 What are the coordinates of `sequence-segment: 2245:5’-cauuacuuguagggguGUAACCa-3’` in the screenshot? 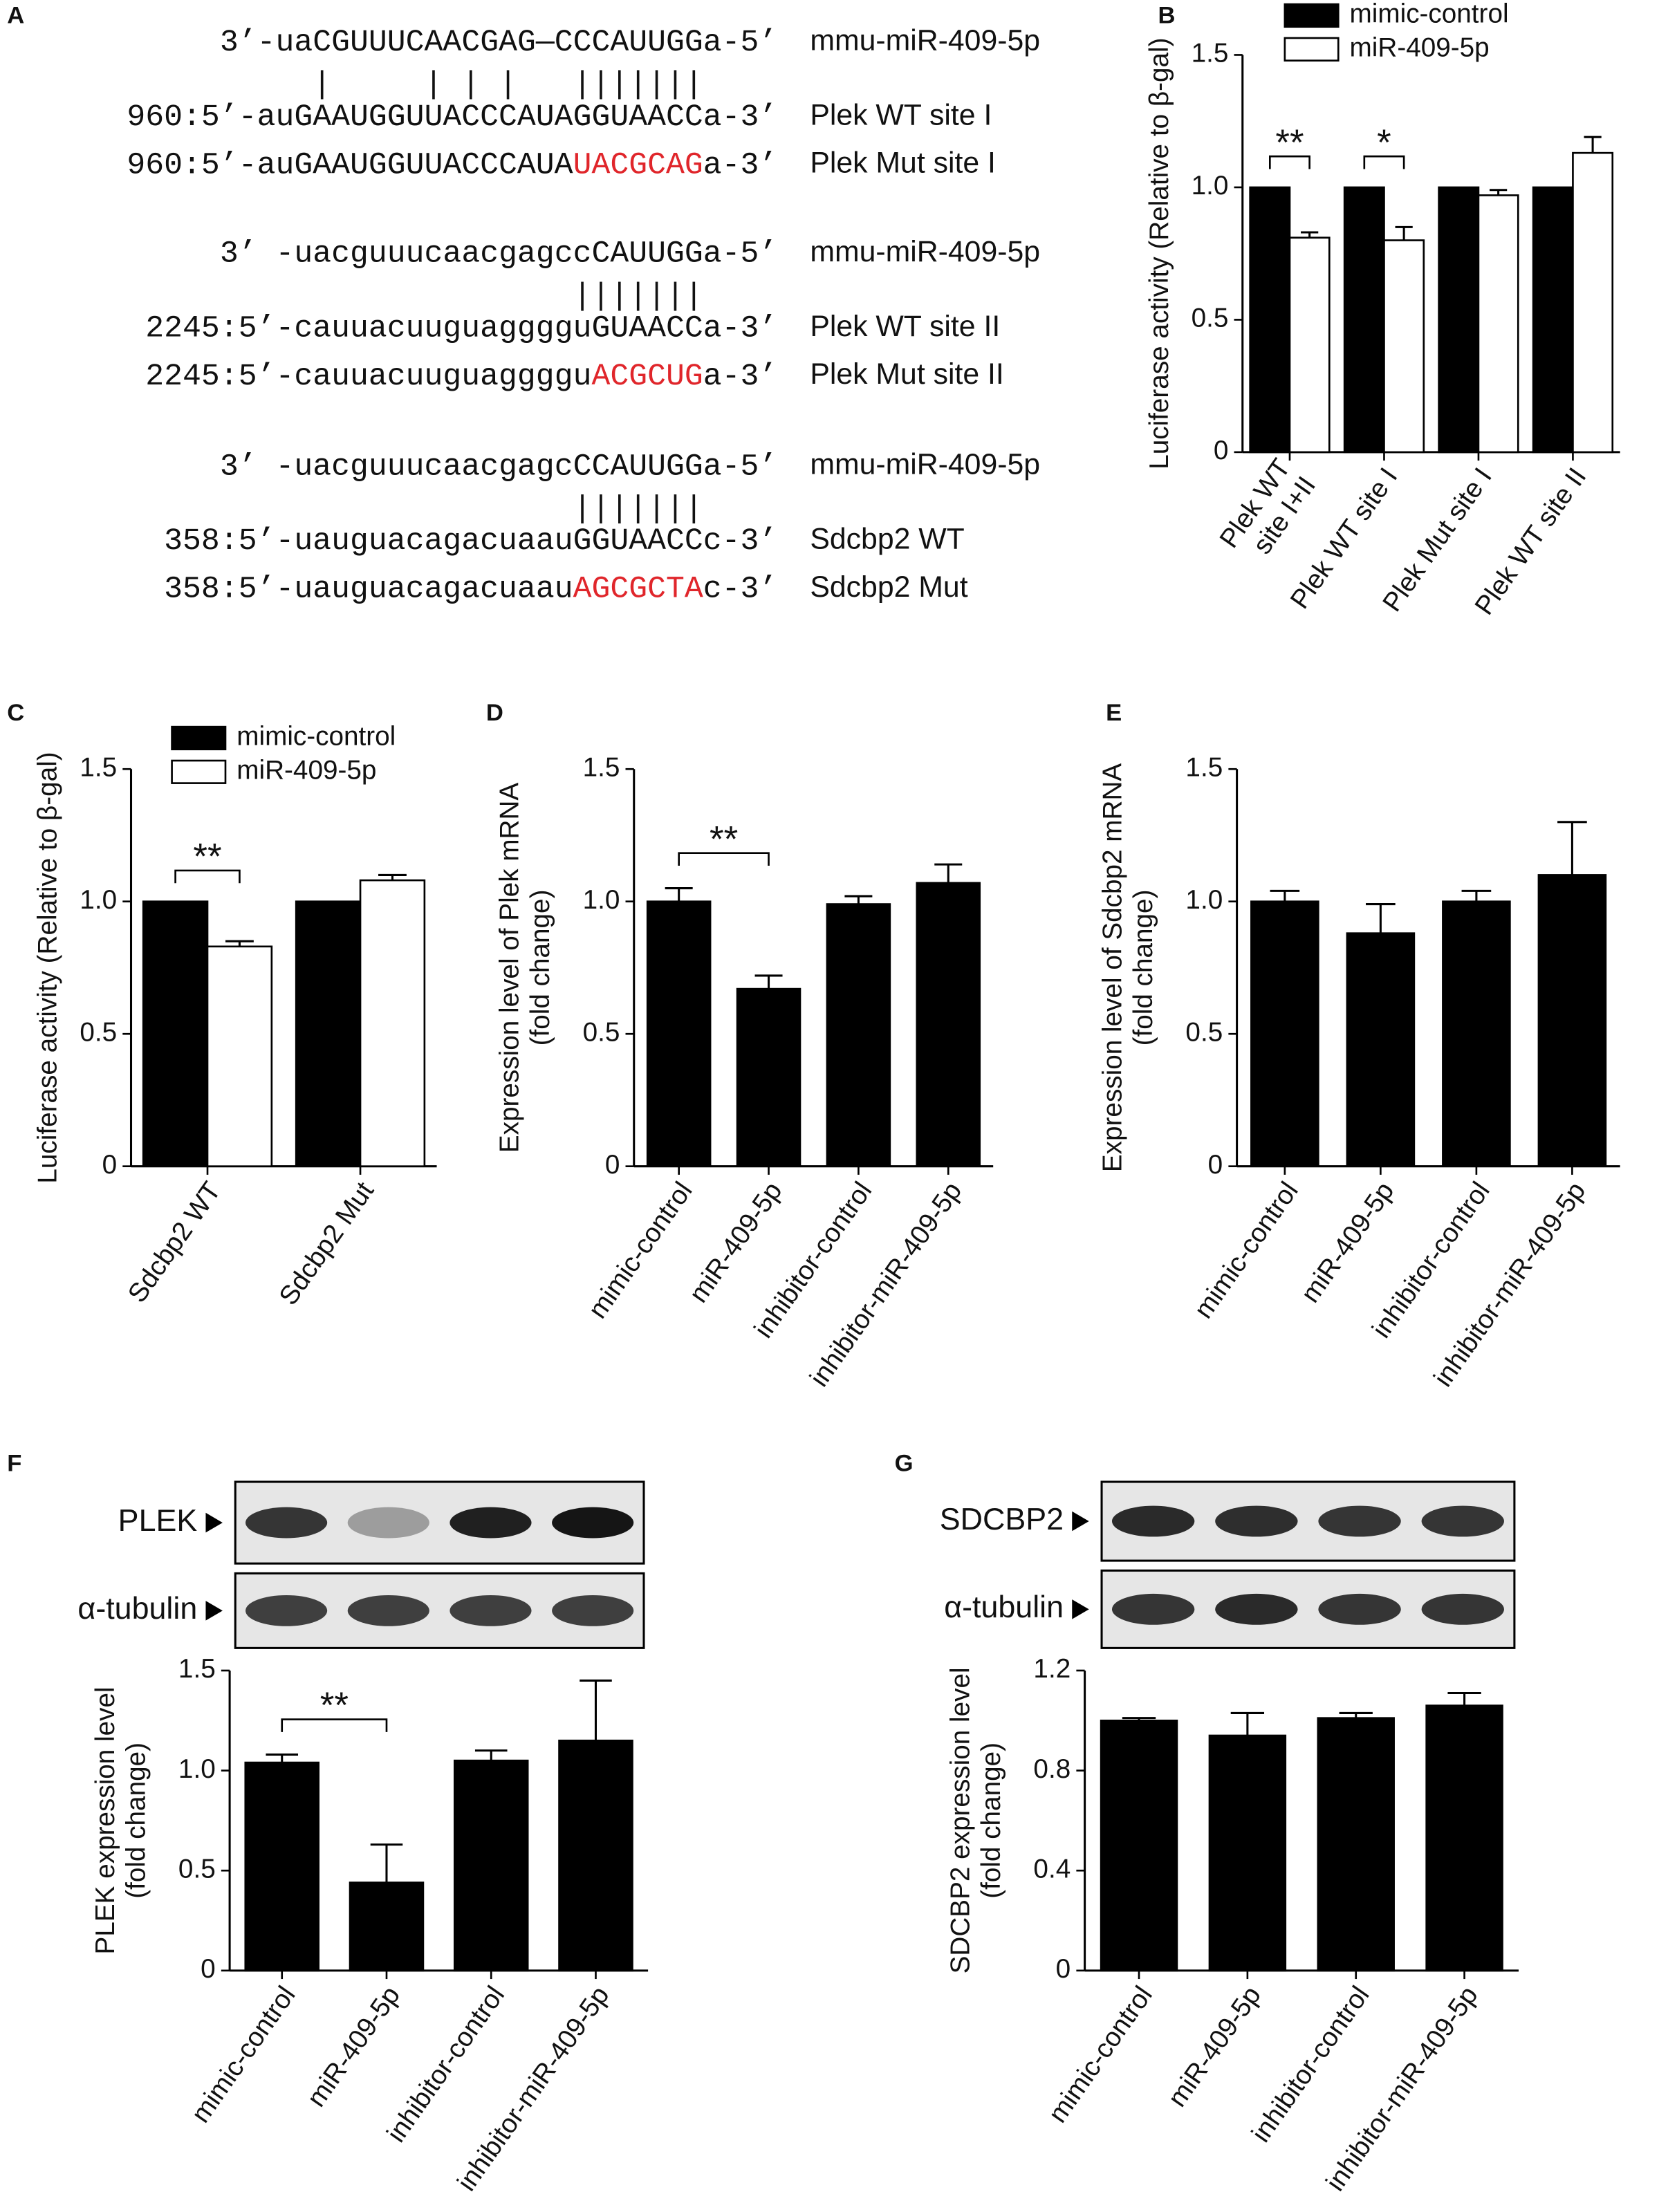 It's located at (461, 328).